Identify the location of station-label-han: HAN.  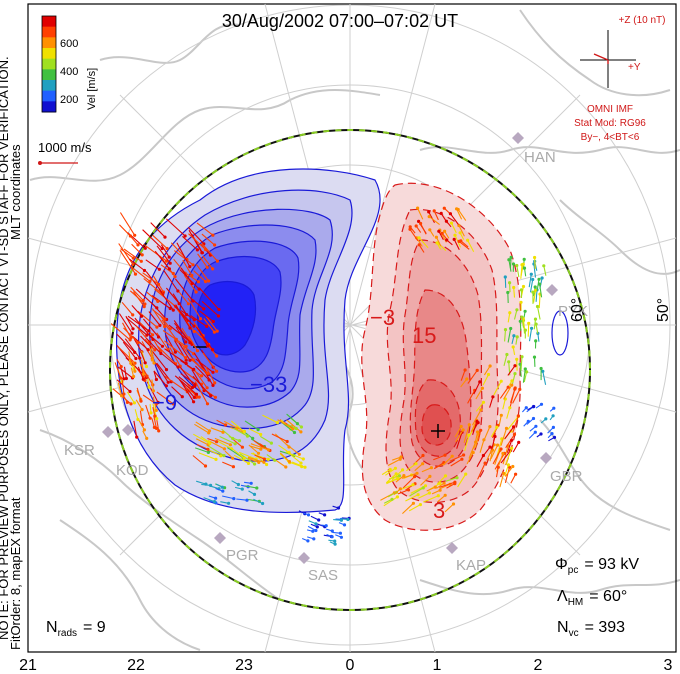
(540, 157).